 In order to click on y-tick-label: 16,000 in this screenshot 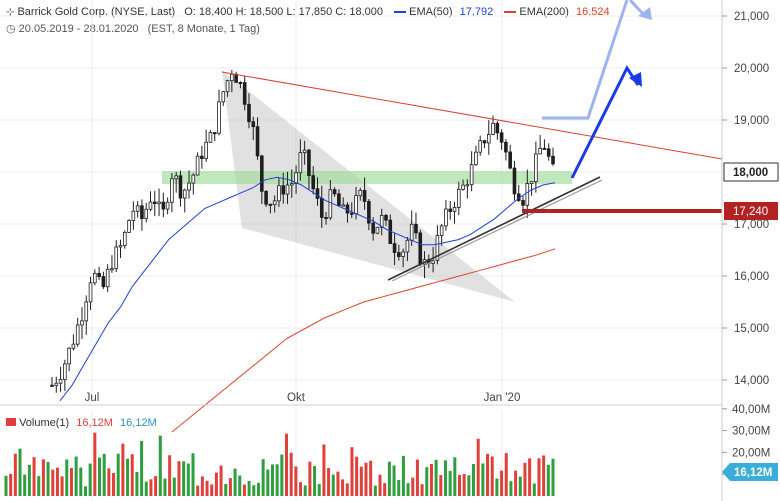, I will do `click(751, 277)`.